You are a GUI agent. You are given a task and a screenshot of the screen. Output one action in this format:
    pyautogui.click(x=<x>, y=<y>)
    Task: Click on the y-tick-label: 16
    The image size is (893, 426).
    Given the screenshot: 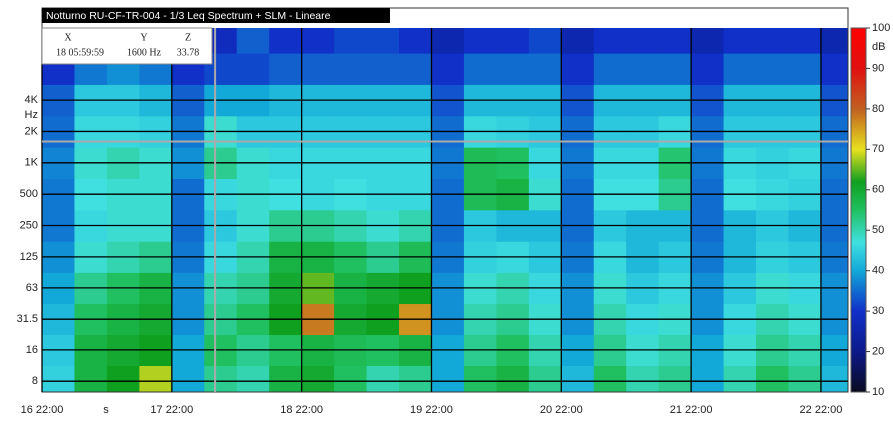 What is the action you would take?
    pyautogui.click(x=32, y=350)
    